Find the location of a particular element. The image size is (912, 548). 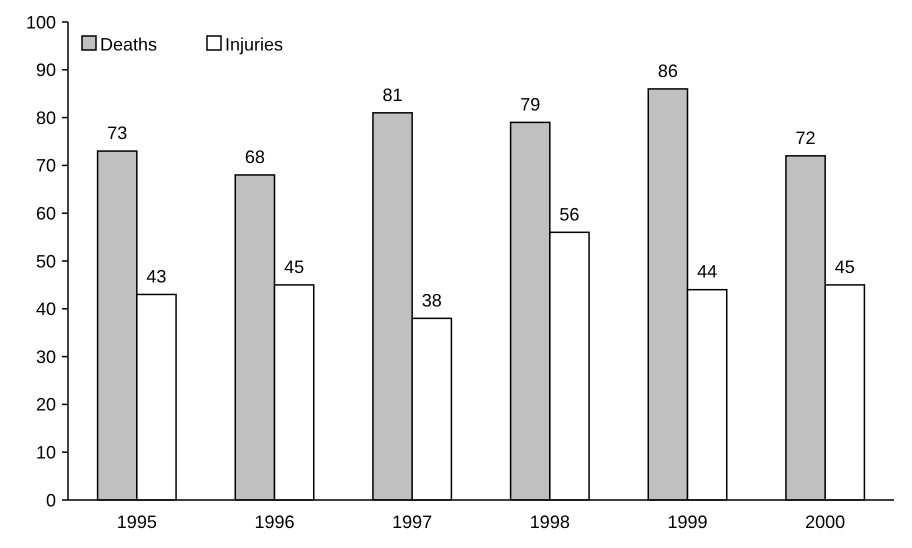

data-label: 43 is located at coordinates (156, 276).